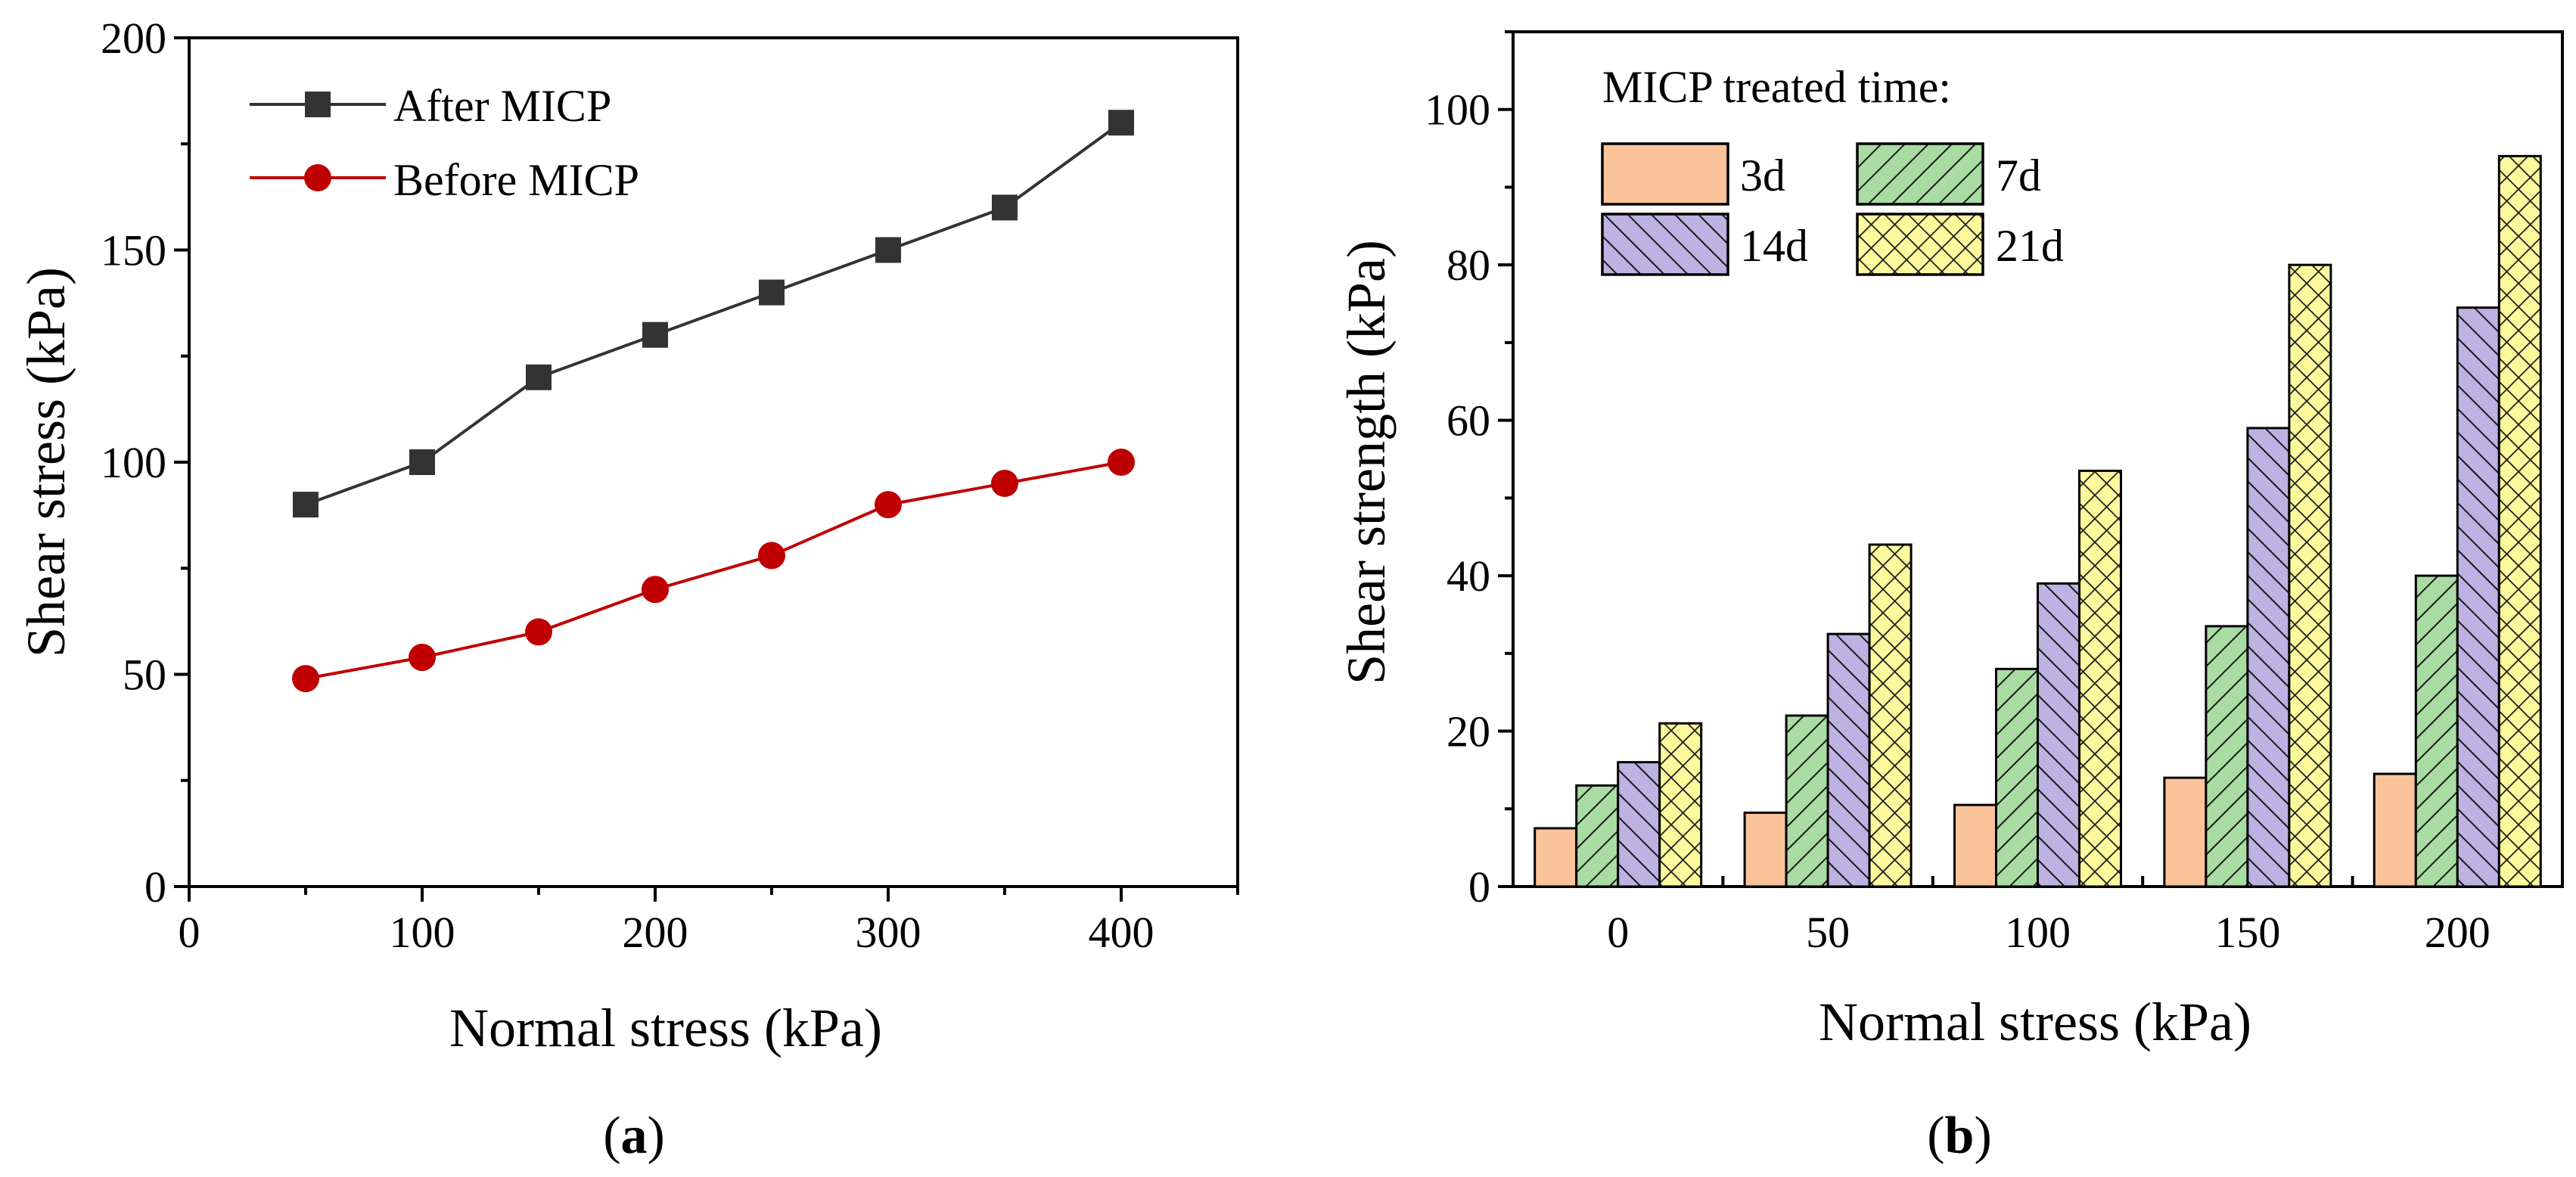 This screenshot has height=1177, width=2576. What do you see at coordinates (2030, 246) in the screenshot?
I see `legend-label-21d: 21d` at bounding box center [2030, 246].